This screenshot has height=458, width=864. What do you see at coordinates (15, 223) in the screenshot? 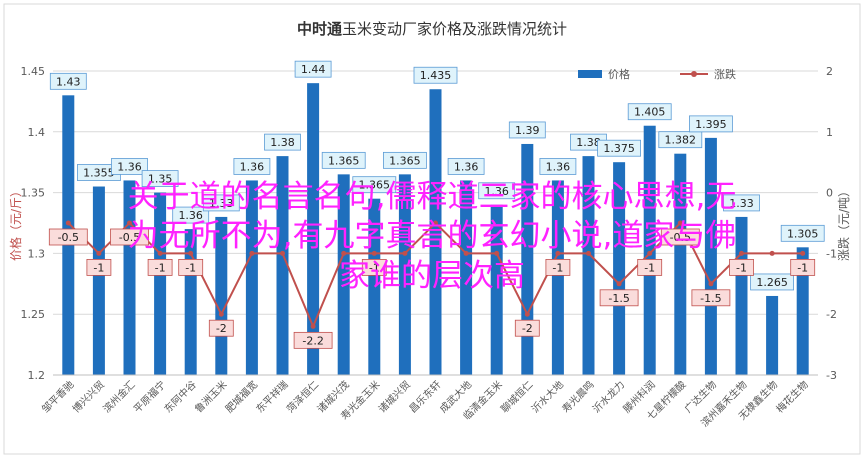
I see `y-axis-title-left: 价格（元/斤）` at bounding box center [15, 223].